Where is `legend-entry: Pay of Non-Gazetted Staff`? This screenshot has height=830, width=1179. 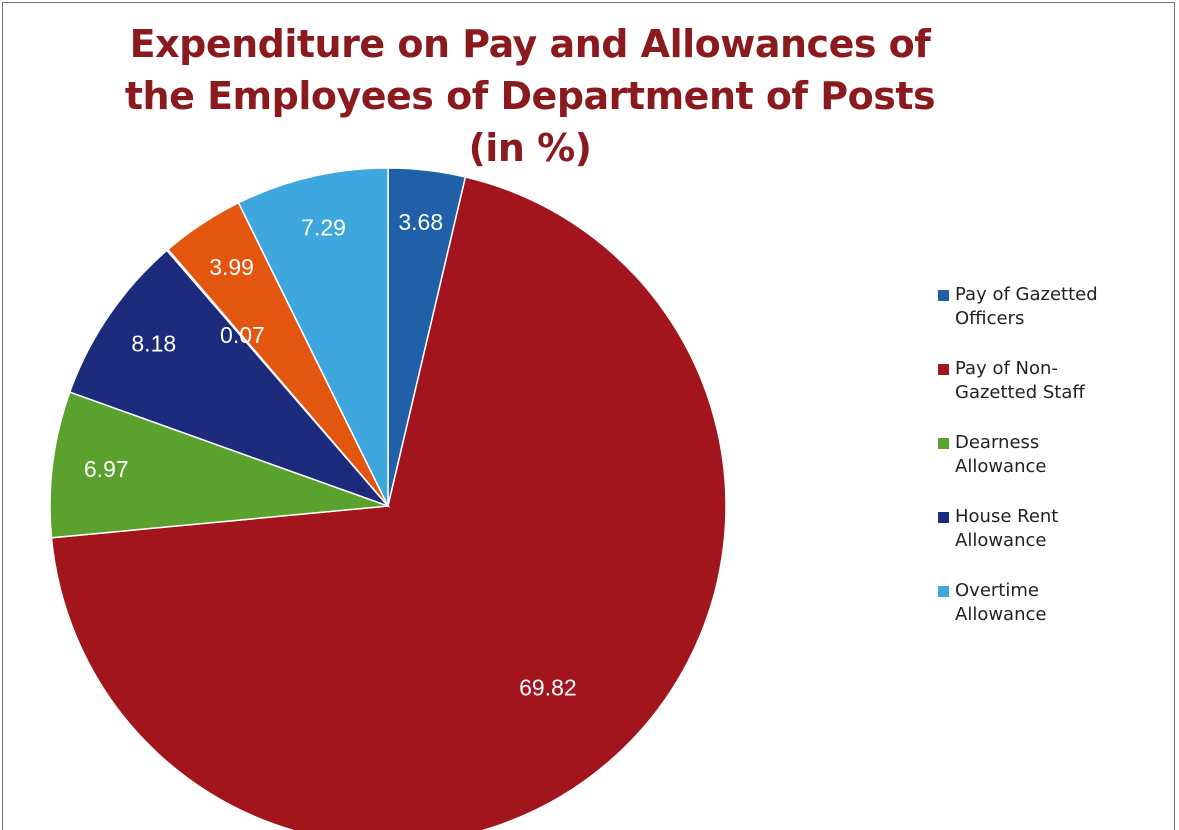
legend-entry: Pay of Non-Gazetted Staff is located at coordinates (1055, 381).